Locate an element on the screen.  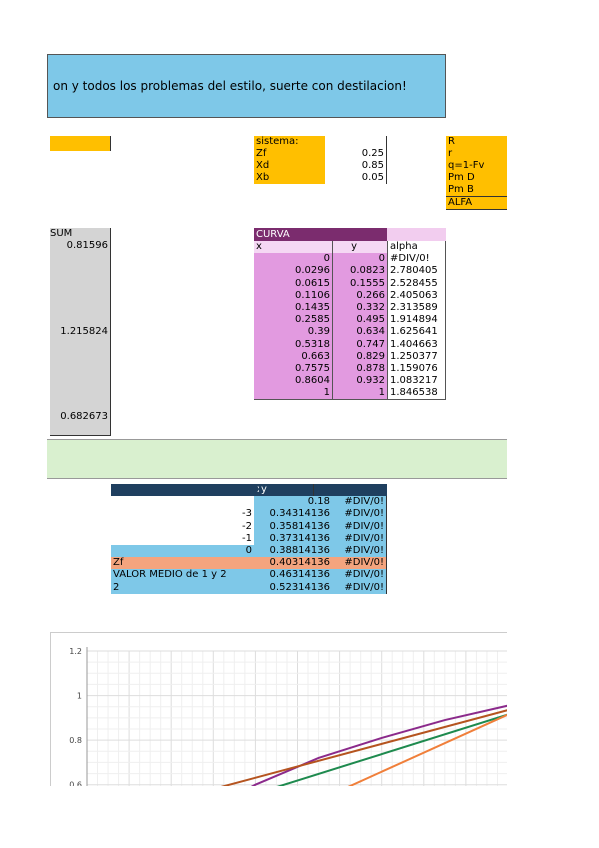
orange-cell is located at coordinates (80, 143).